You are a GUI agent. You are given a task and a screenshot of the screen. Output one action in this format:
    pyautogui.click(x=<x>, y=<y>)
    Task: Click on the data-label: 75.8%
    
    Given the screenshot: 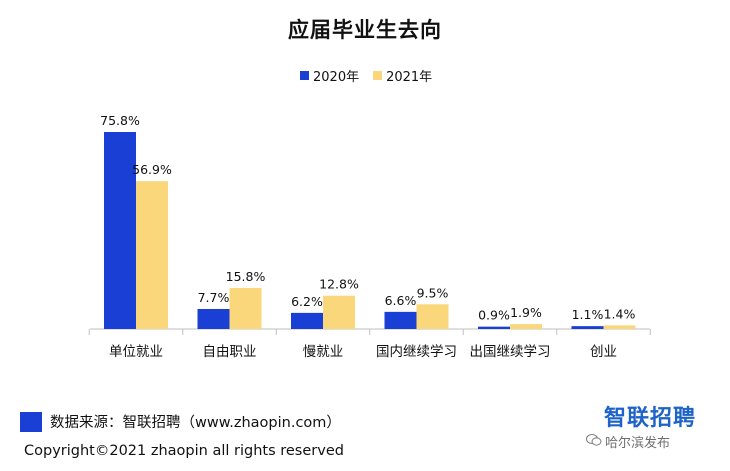 What is the action you would take?
    pyautogui.click(x=120, y=120)
    